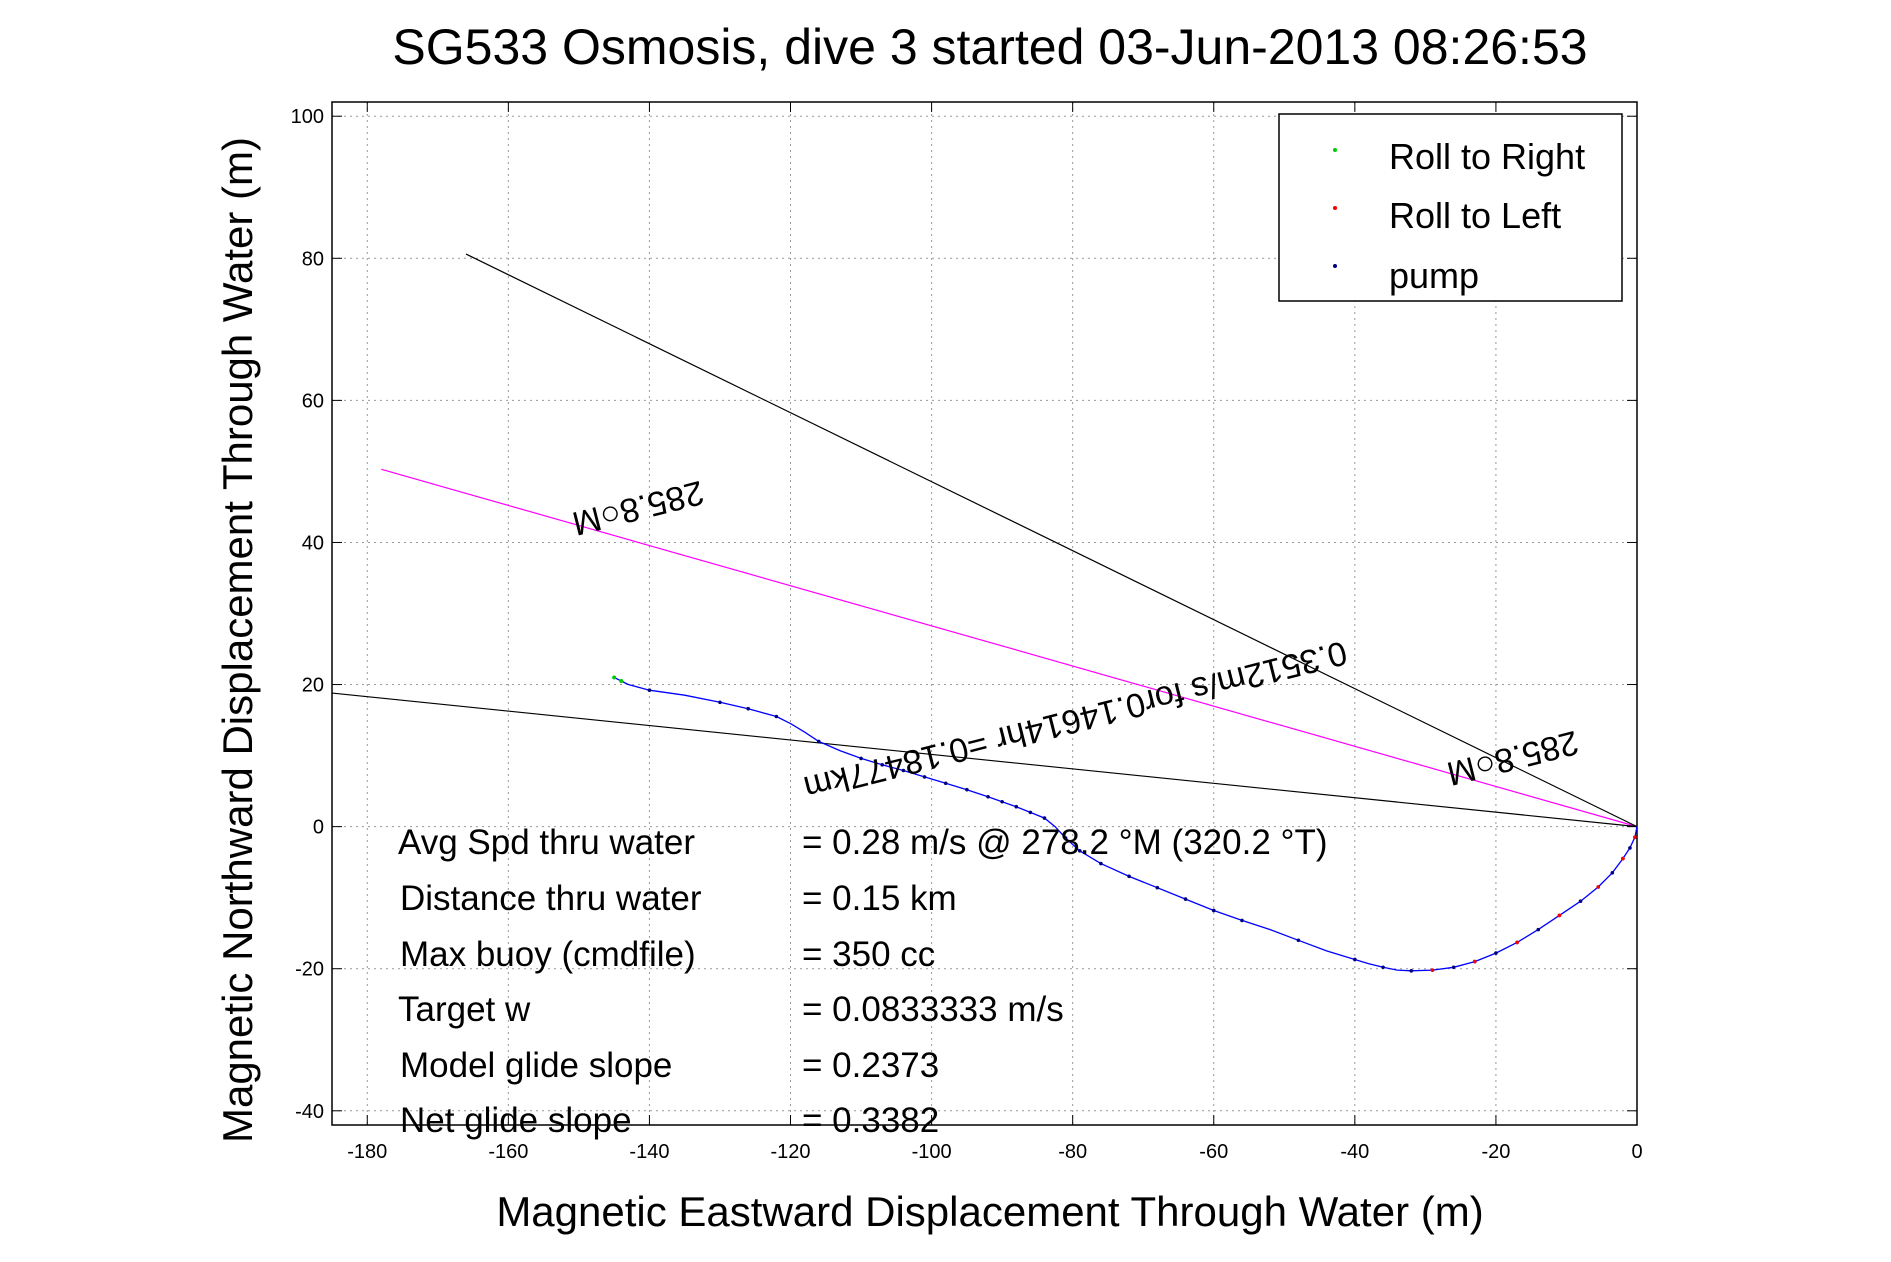 The image size is (1891, 1262). Describe the element at coordinates (933, 1009) in the screenshot. I see `stat-value: = 0.0833333 m/s` at that location.